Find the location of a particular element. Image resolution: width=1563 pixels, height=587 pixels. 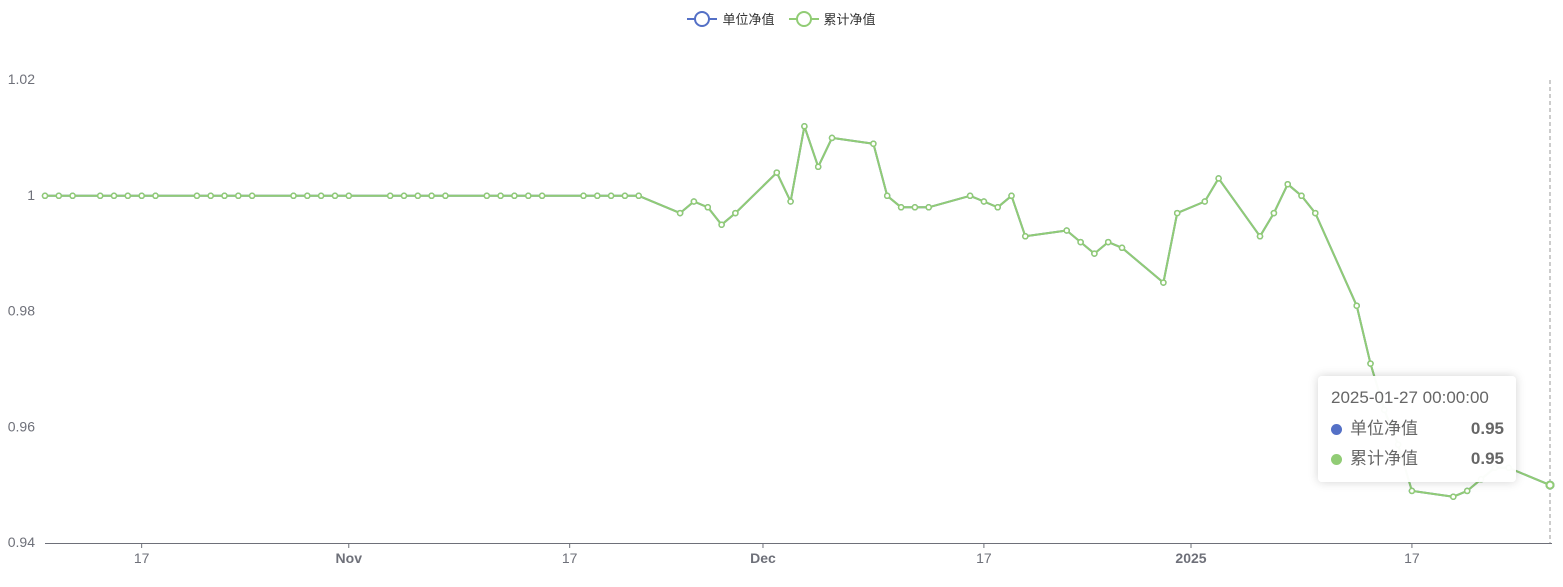

legend-item-cumulative-nav: 累计净值 is located at coordinates (832, 18).